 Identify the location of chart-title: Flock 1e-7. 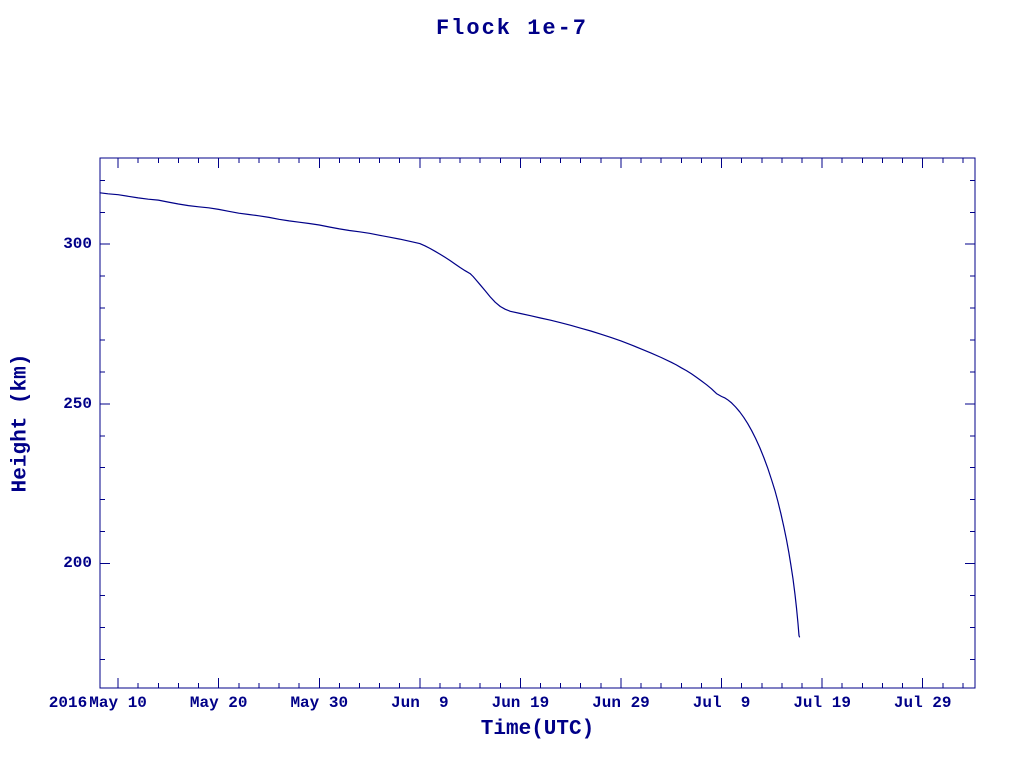
(512, 28).